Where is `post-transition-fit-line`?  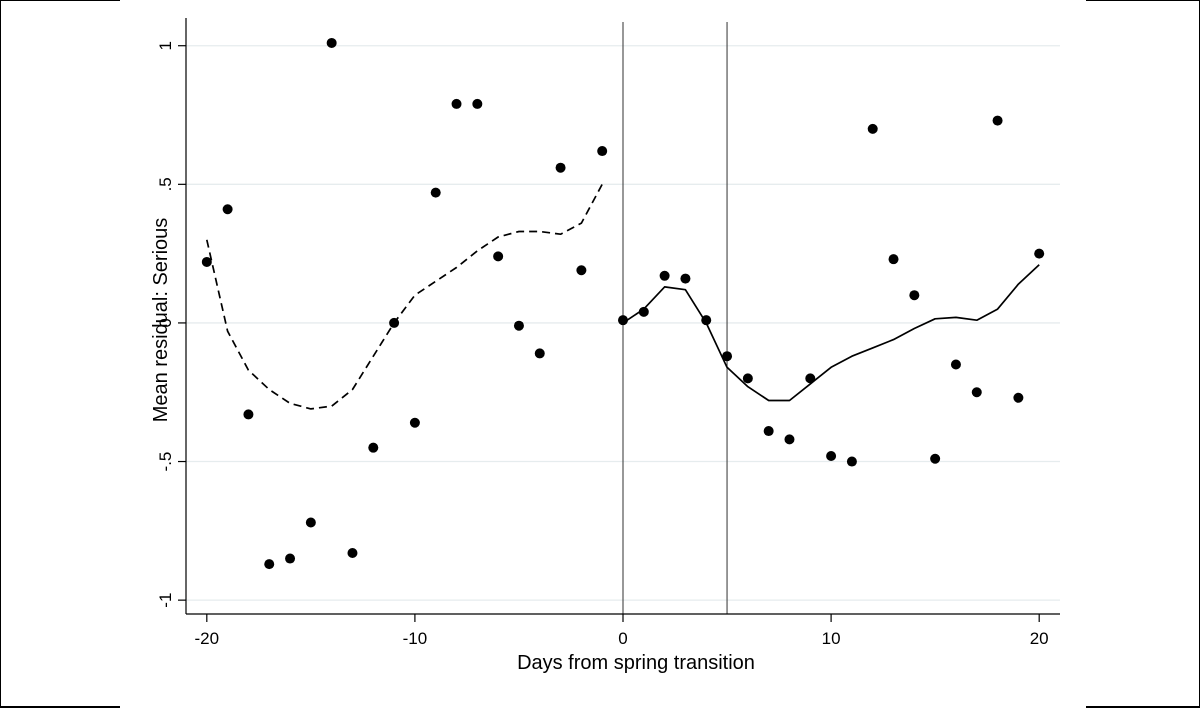 post-transition-fit-line is located at coordinates (831, 333).